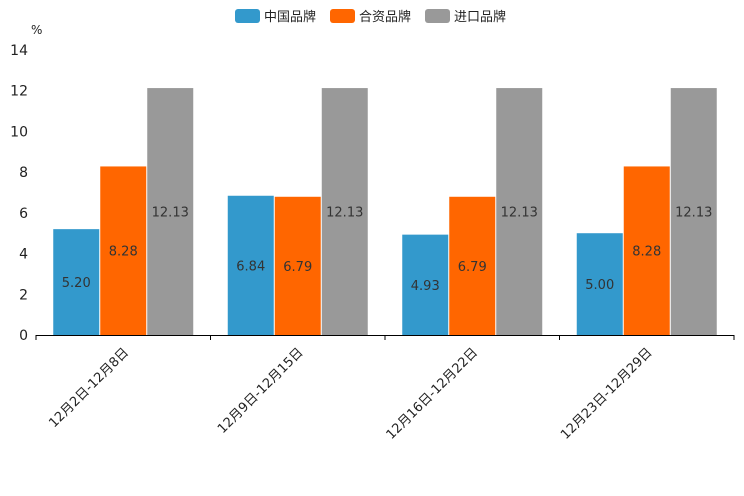 The width and height of the screenshot is (744, 496). I want to click on x-category-label: 12月9日-12月15日, so click(261, 391).